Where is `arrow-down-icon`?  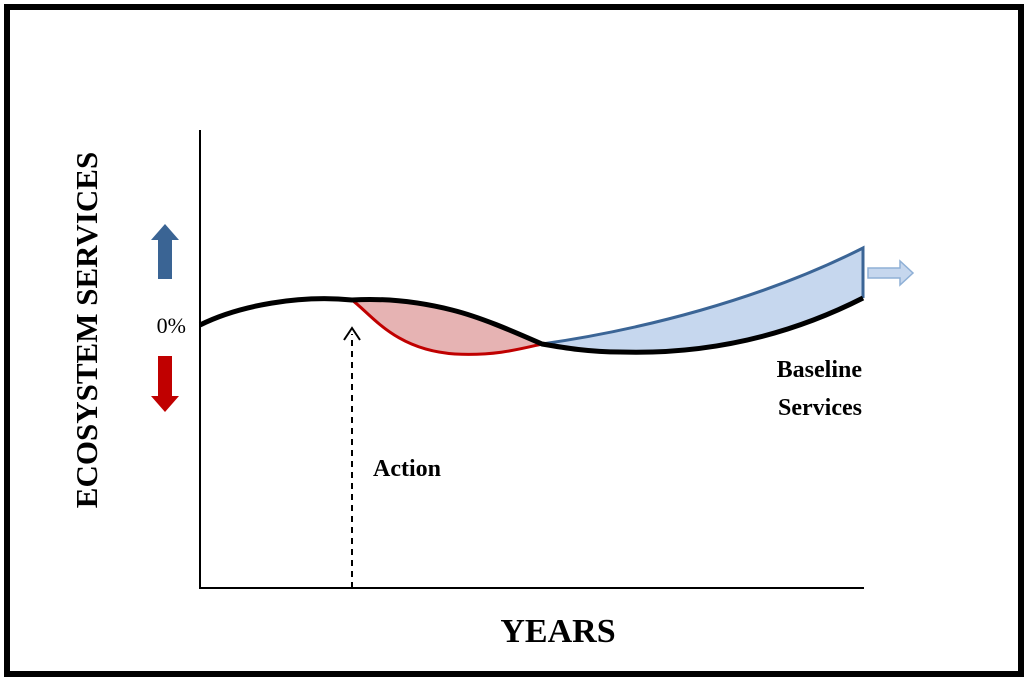
arrow-down-icon is located at coordinates (165, 384).